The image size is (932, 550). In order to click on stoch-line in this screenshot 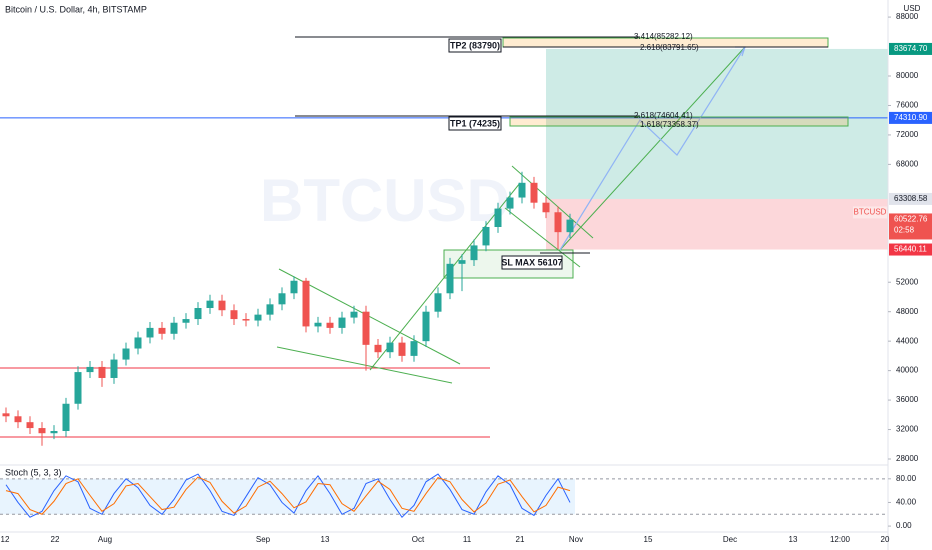, I will do `click(288, 495)`.